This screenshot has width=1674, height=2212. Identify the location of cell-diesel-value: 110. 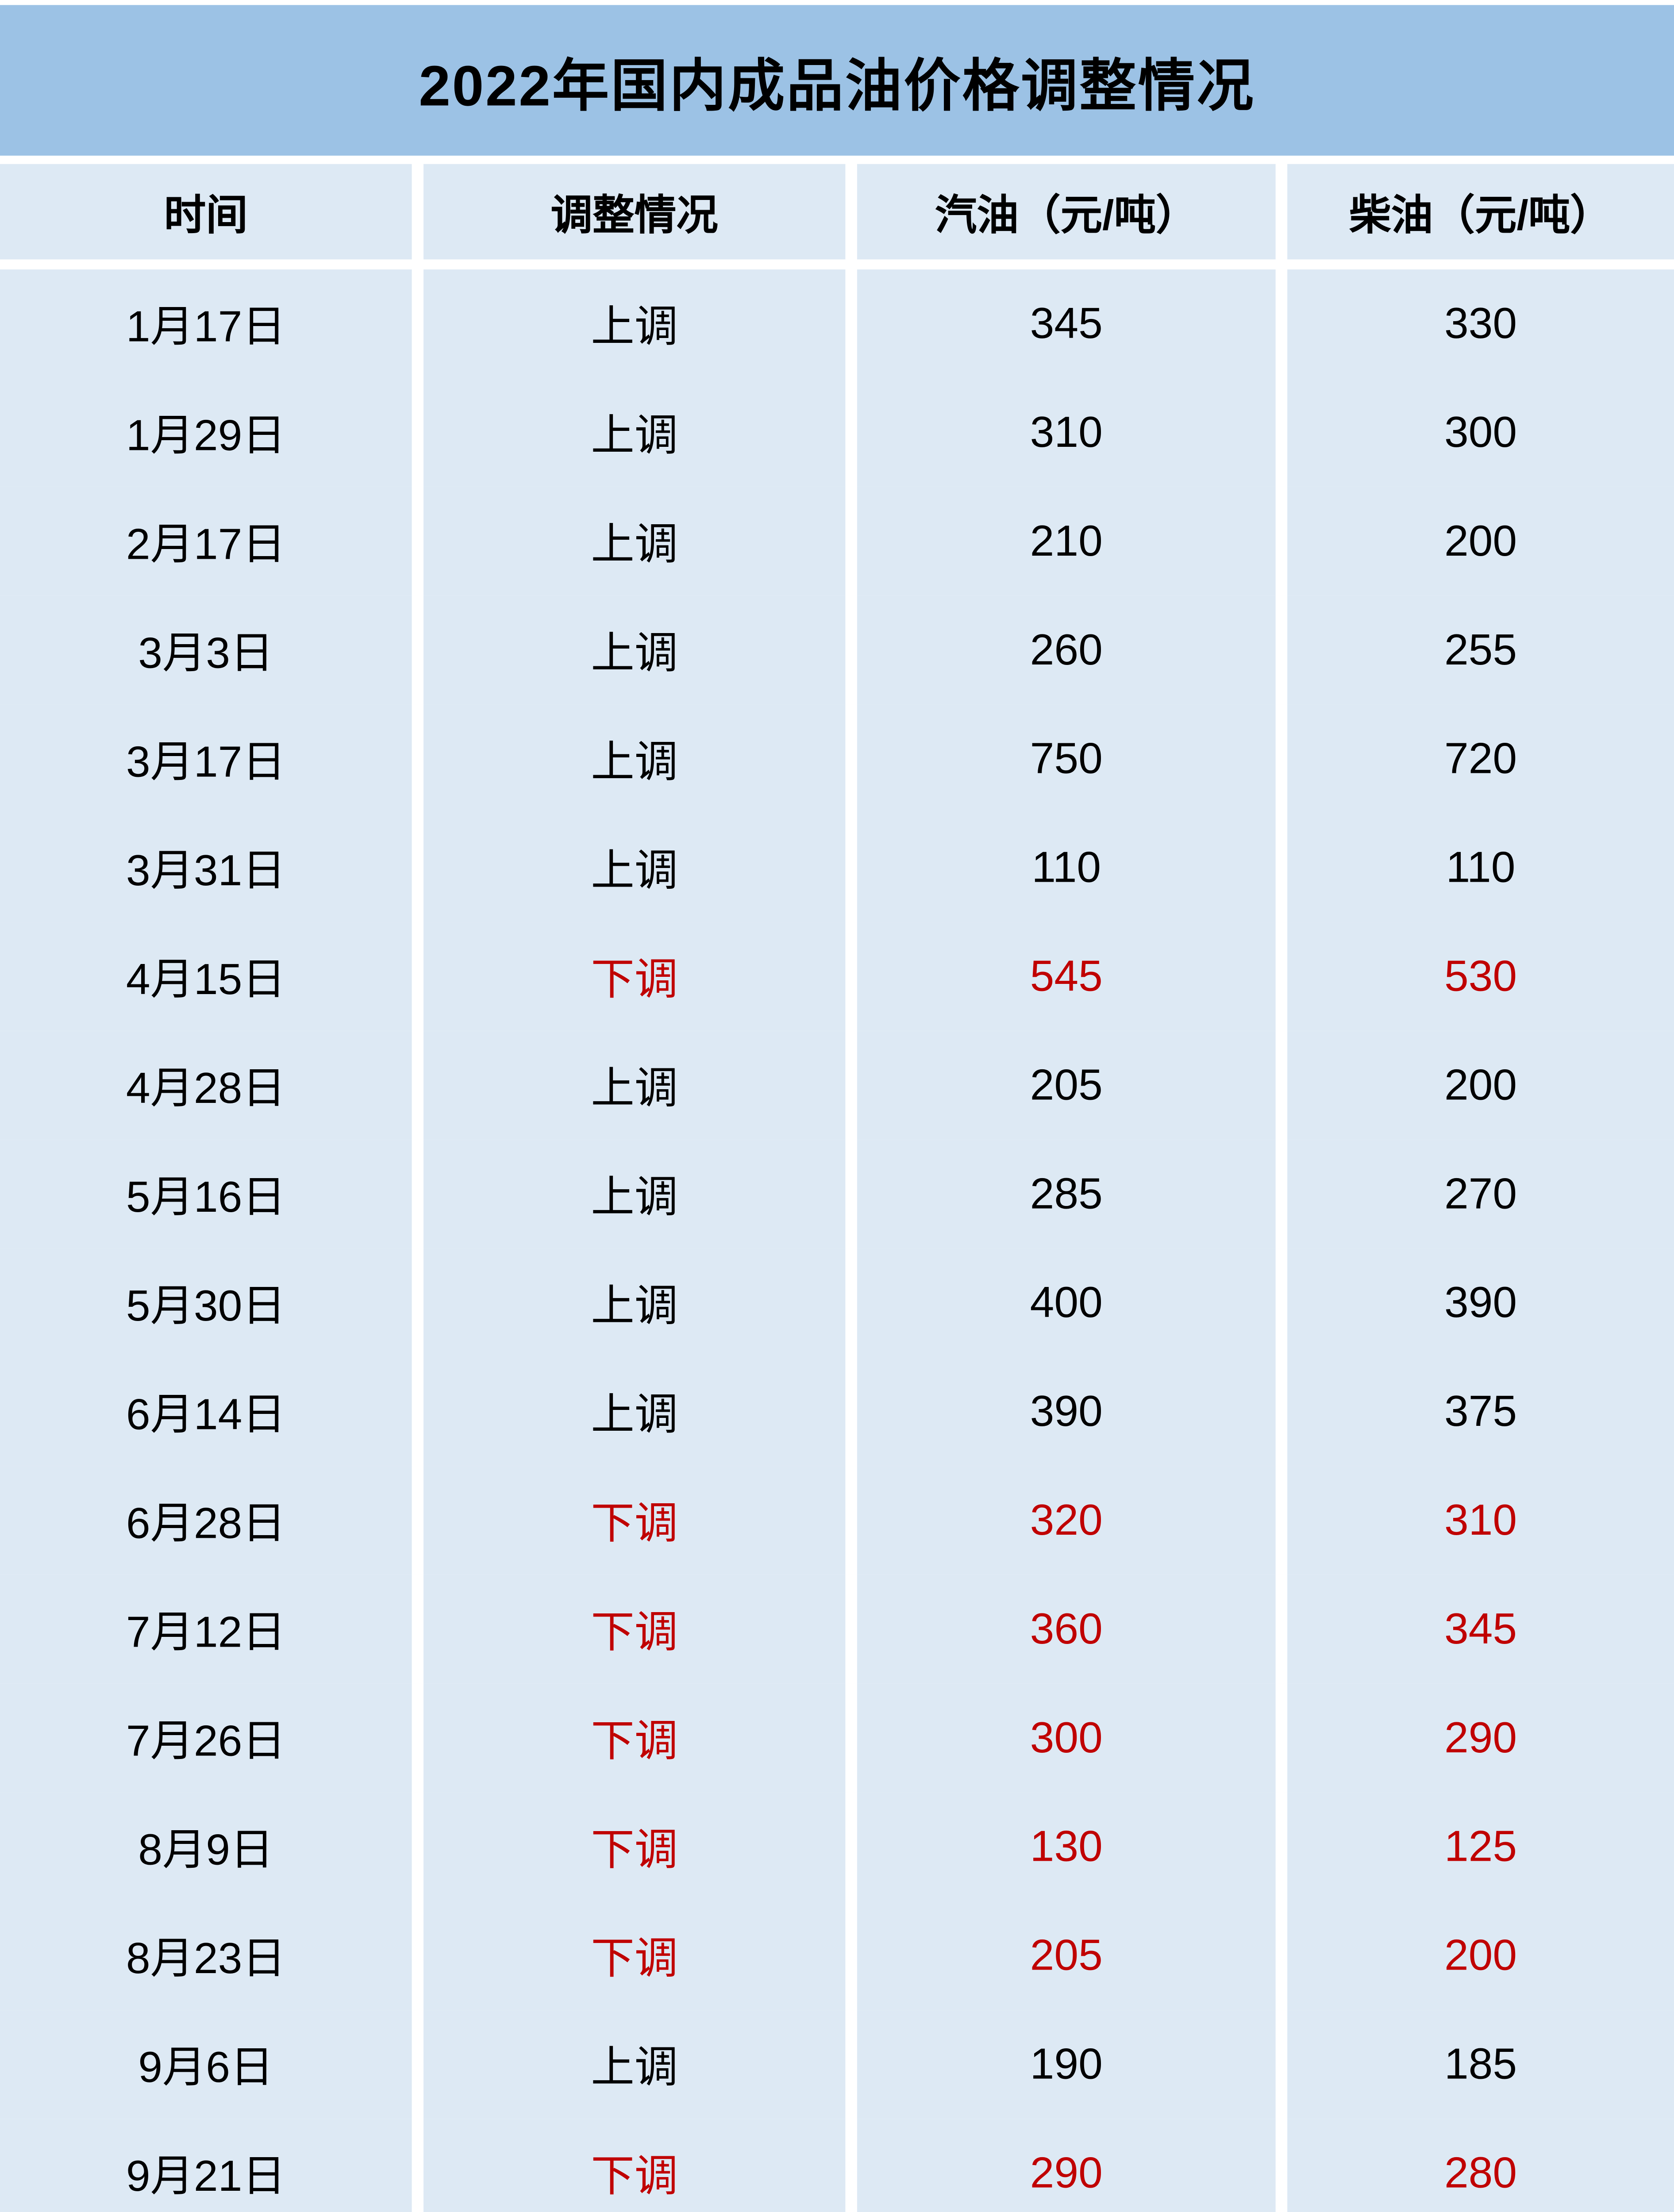
(1480, 868).